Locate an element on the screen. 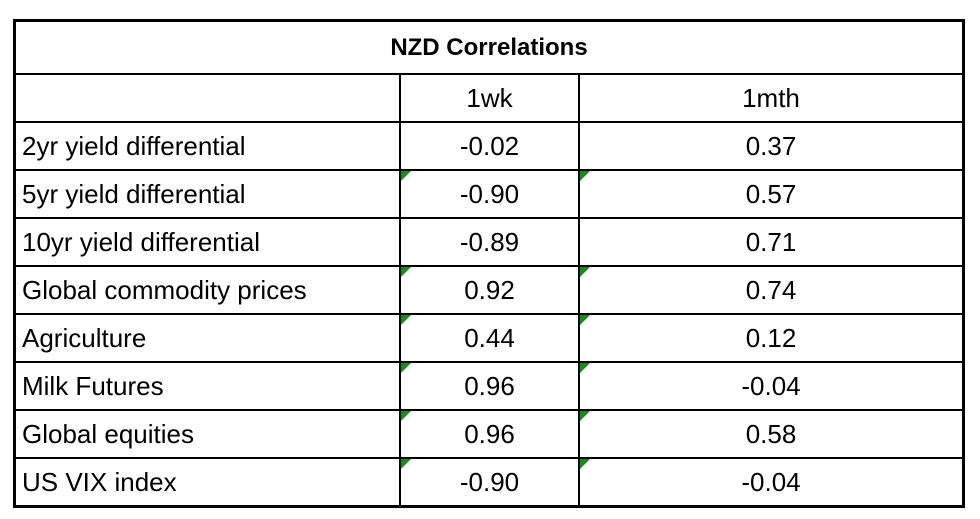  row-label: Milk Futures is located at coordinates (208, 386).